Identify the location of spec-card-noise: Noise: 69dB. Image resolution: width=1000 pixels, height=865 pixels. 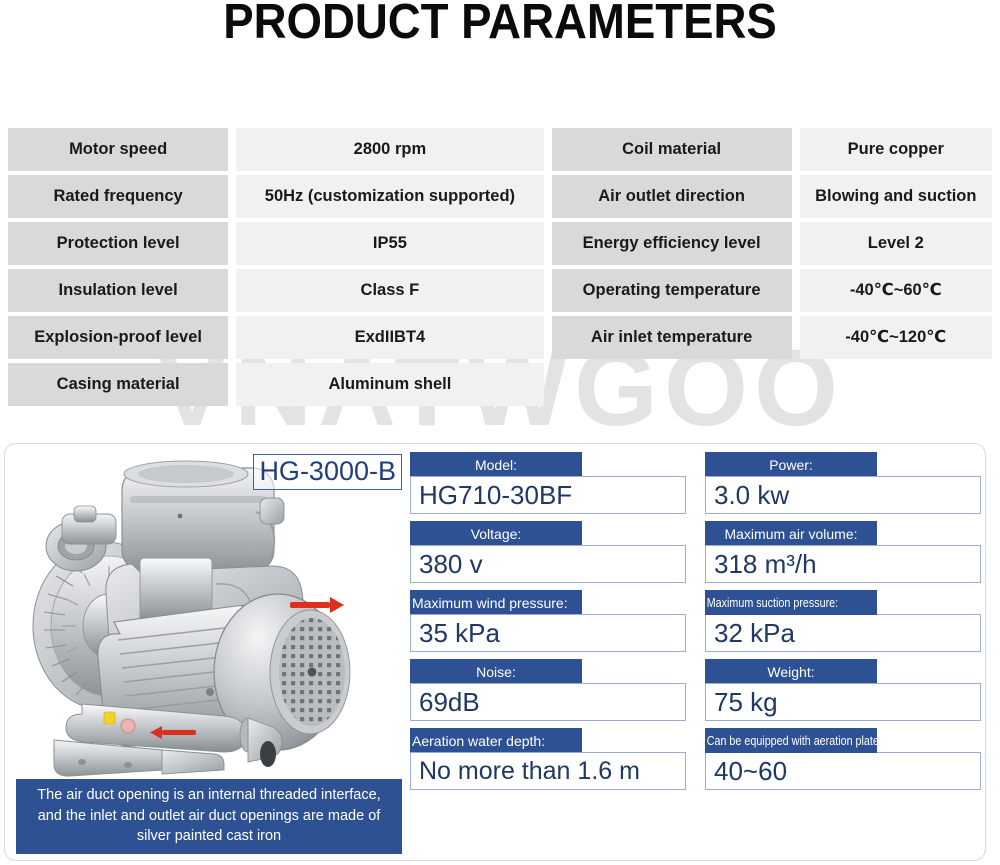
(548, 690).